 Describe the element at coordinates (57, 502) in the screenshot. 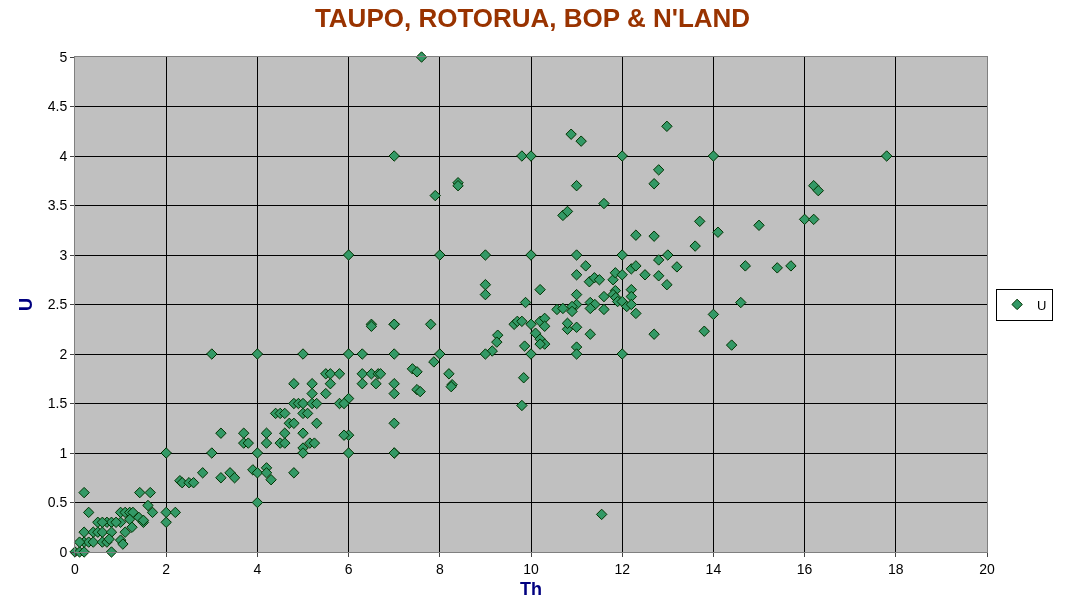

I see `y-tick-label: 0.5` at that location.